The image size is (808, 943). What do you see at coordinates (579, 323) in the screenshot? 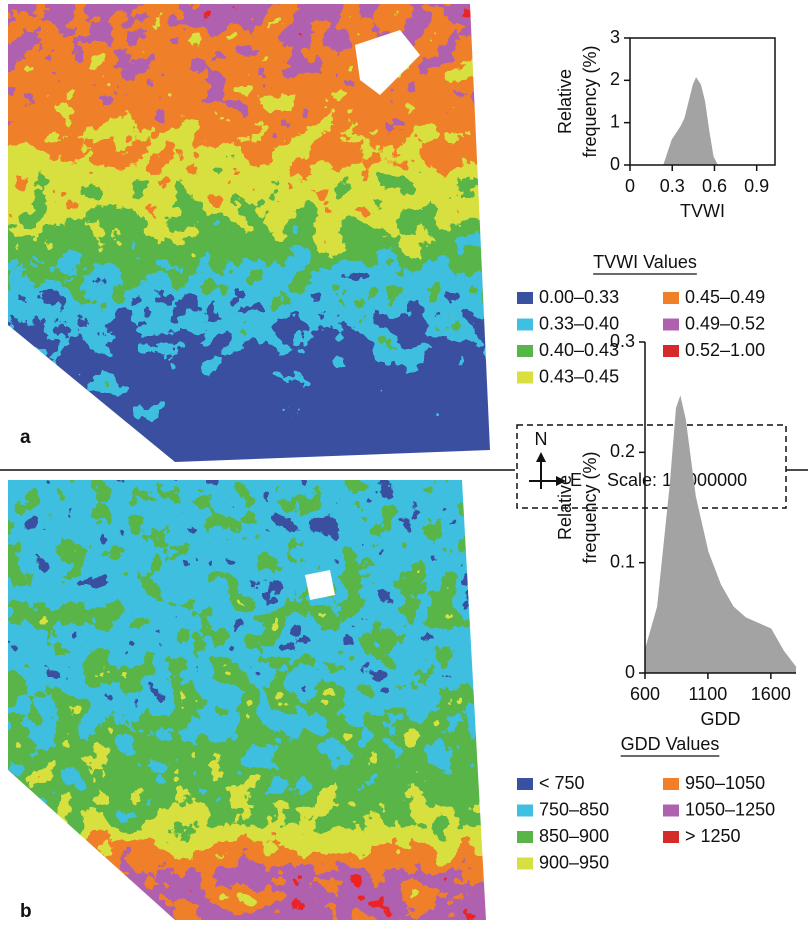
I see `legend-label: 0.33–0.40` at bounding box center [579, 323].